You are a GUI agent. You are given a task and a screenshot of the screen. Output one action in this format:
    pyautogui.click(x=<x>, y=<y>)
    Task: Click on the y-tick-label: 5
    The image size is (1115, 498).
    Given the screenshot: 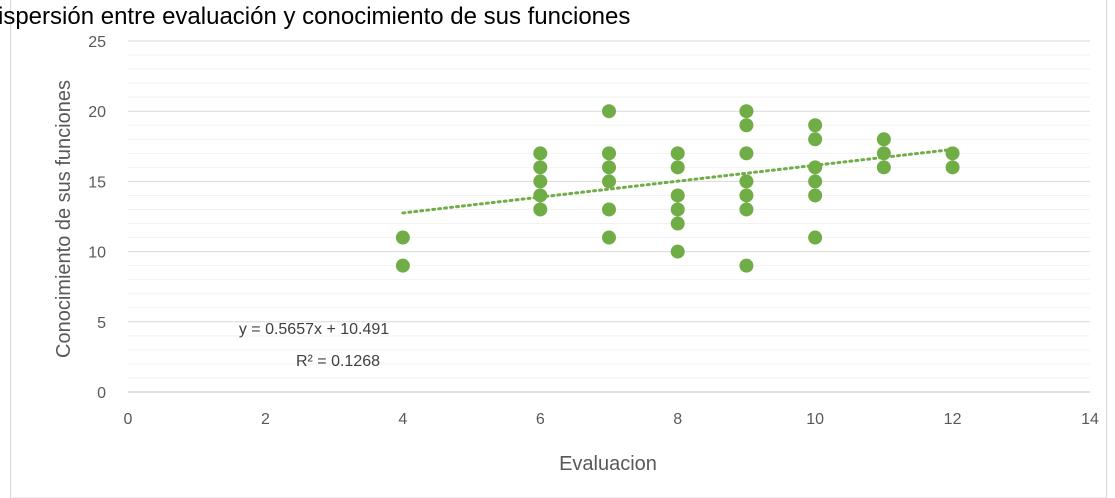 What is the action you would take?
    pyautogui.click(x=101, y=323)
    